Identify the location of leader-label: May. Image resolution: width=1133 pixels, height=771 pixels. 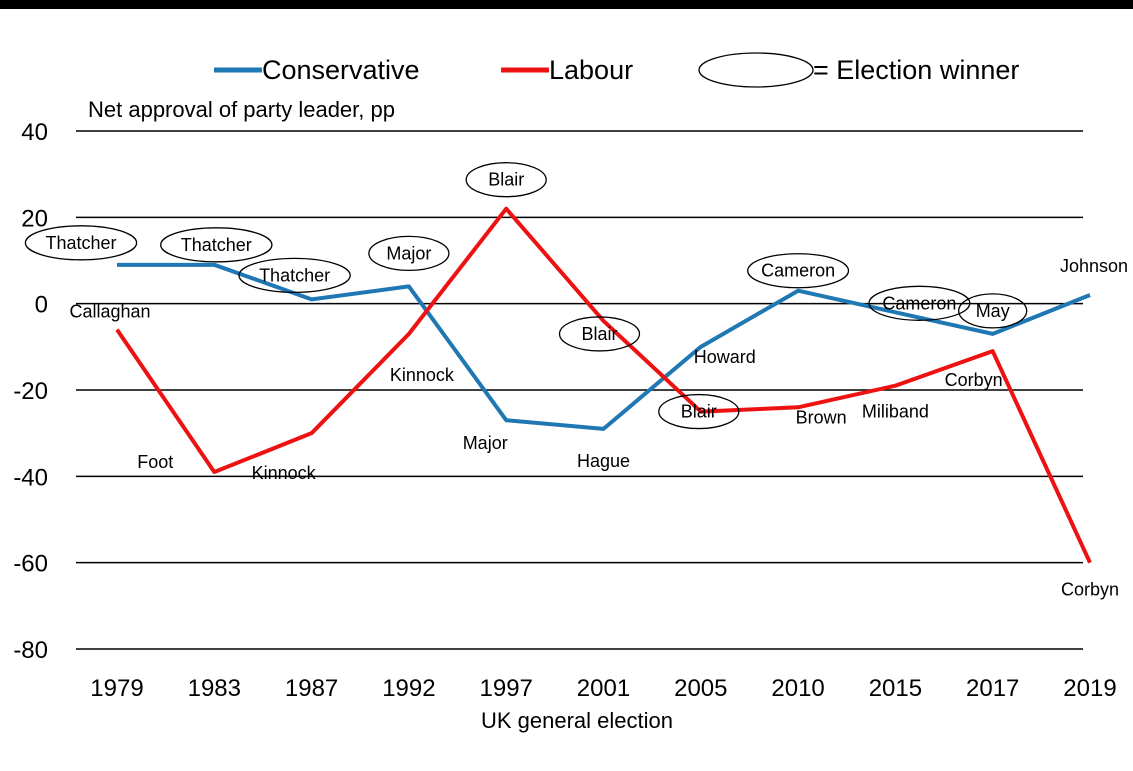
(993, 311).